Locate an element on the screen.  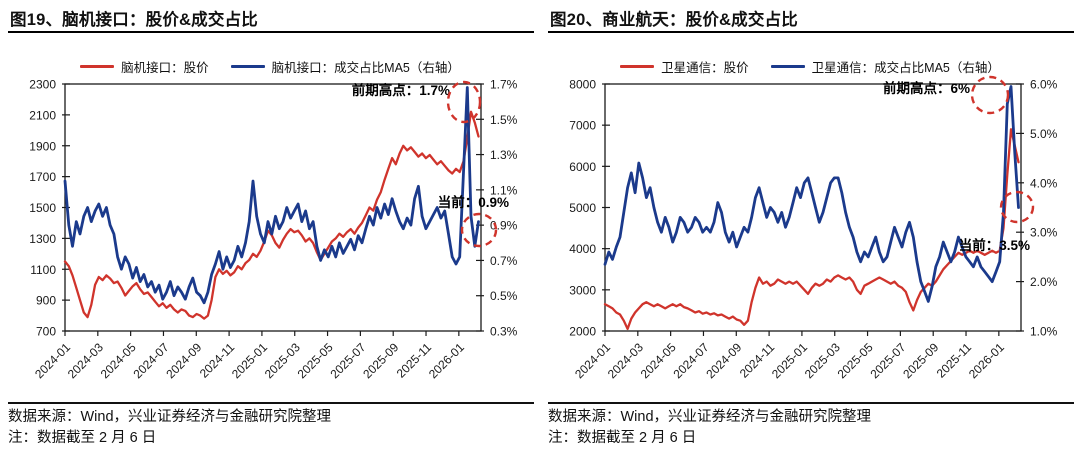
right-axis-label: 2.0% is located at coordinates (1044, 282).